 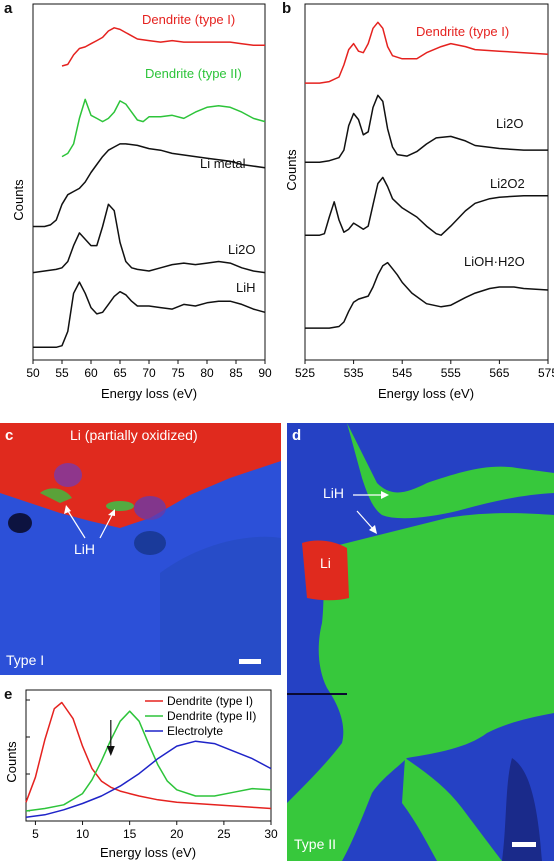 What do you see at coordinates (130, 834) in the screenshot?
I see `x-tick-label-e-2: 15` at bounding box center [130, 834].